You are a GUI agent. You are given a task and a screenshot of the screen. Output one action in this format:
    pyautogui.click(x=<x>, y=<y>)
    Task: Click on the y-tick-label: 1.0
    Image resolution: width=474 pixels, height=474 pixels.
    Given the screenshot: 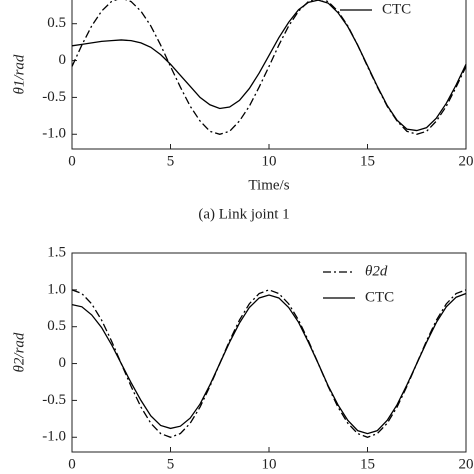 What is the action you would take?
    pyautogui.click(x=56, y=289)
    